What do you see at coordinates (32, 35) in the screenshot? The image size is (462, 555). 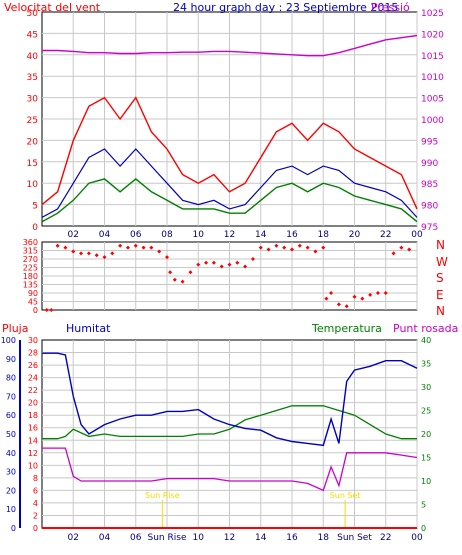 I see `wind-y-tick-label: 45` at bounding box center [32, 35].